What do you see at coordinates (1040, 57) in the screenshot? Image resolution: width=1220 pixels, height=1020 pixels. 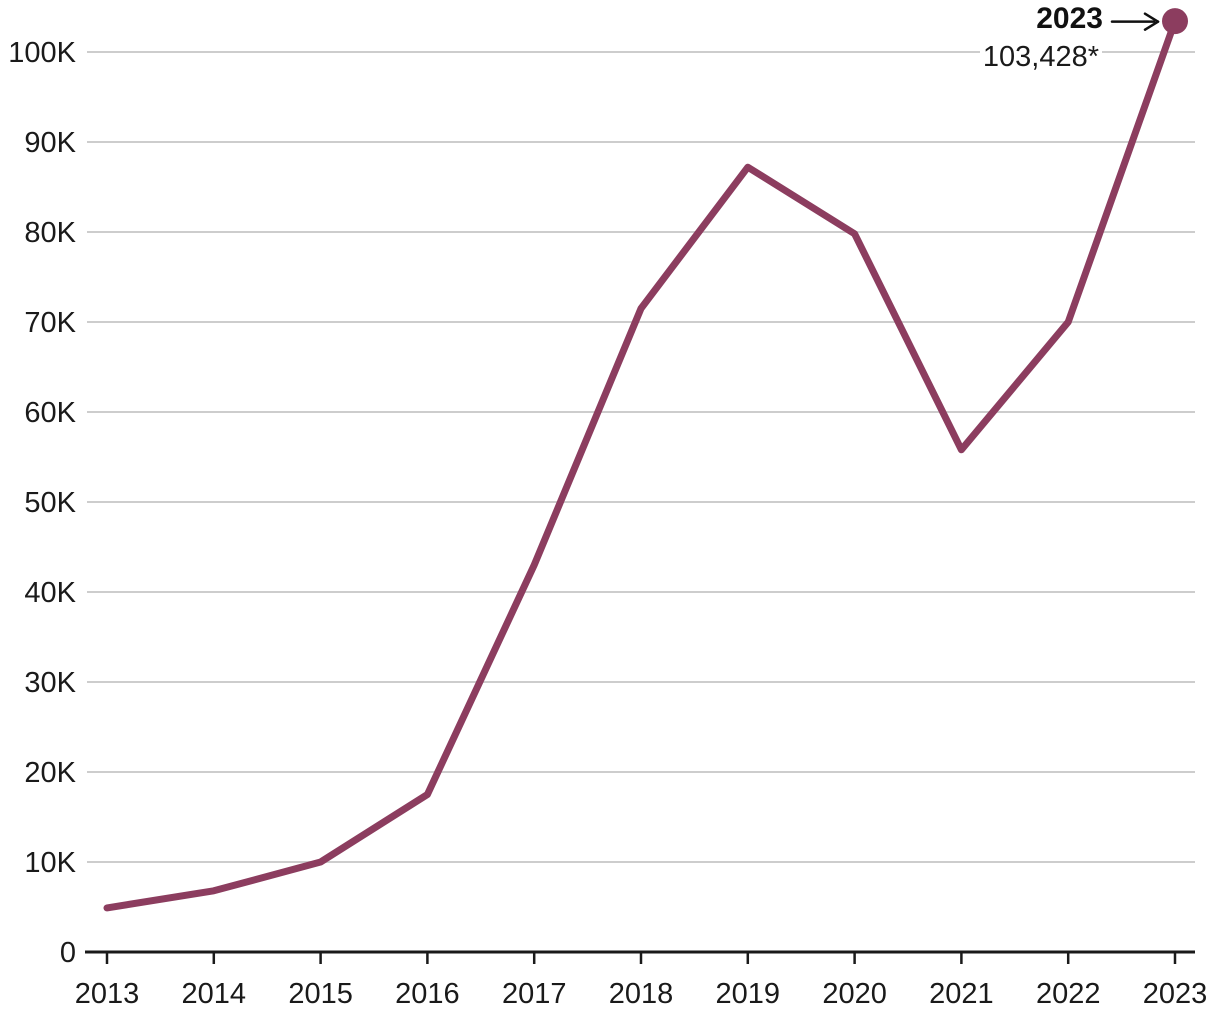 I see `annotation-value-label: 103,428*` at bounding box center [1040, 57].